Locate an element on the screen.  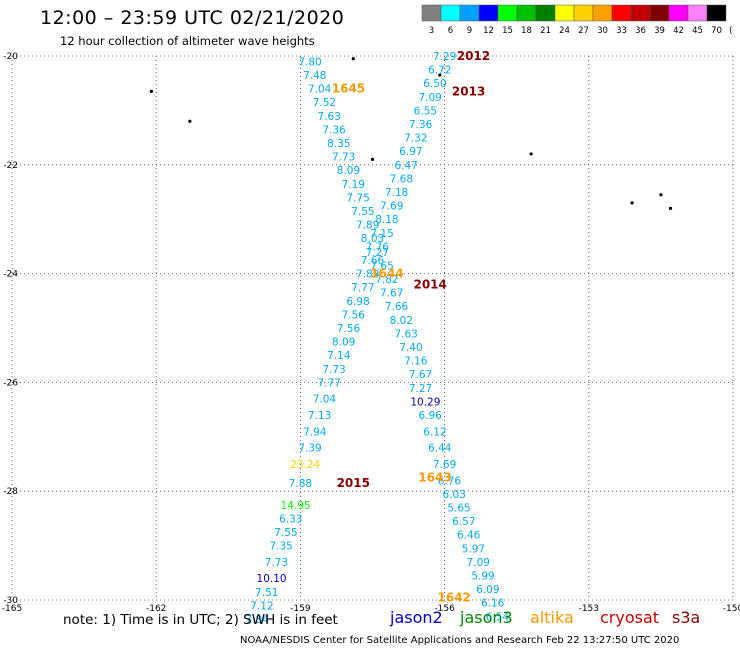
x-tick-label: -159 is located at coordinates (300, 609).